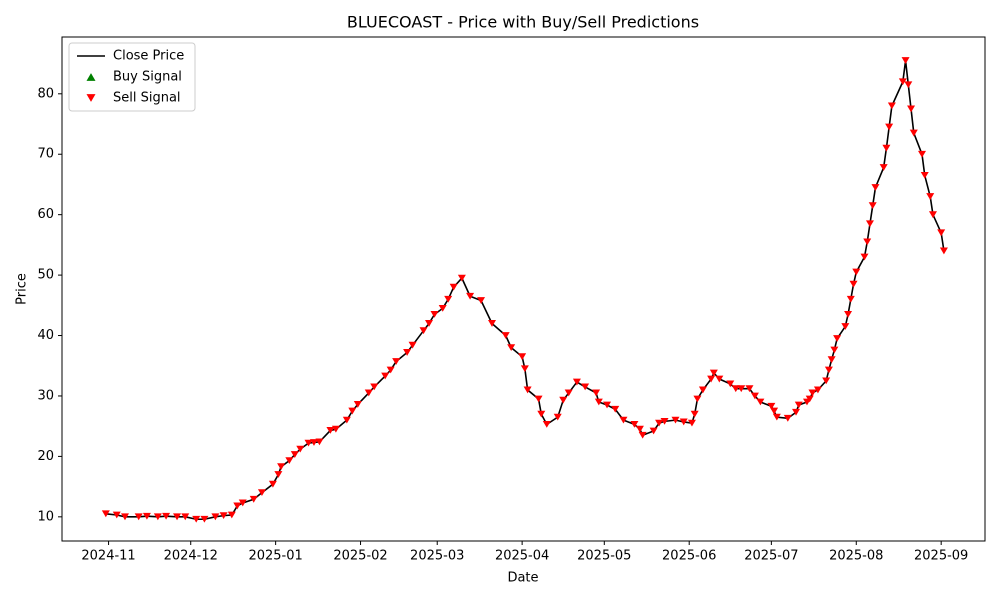  I want to click on y-tick-label: 10, so click(45, 516).